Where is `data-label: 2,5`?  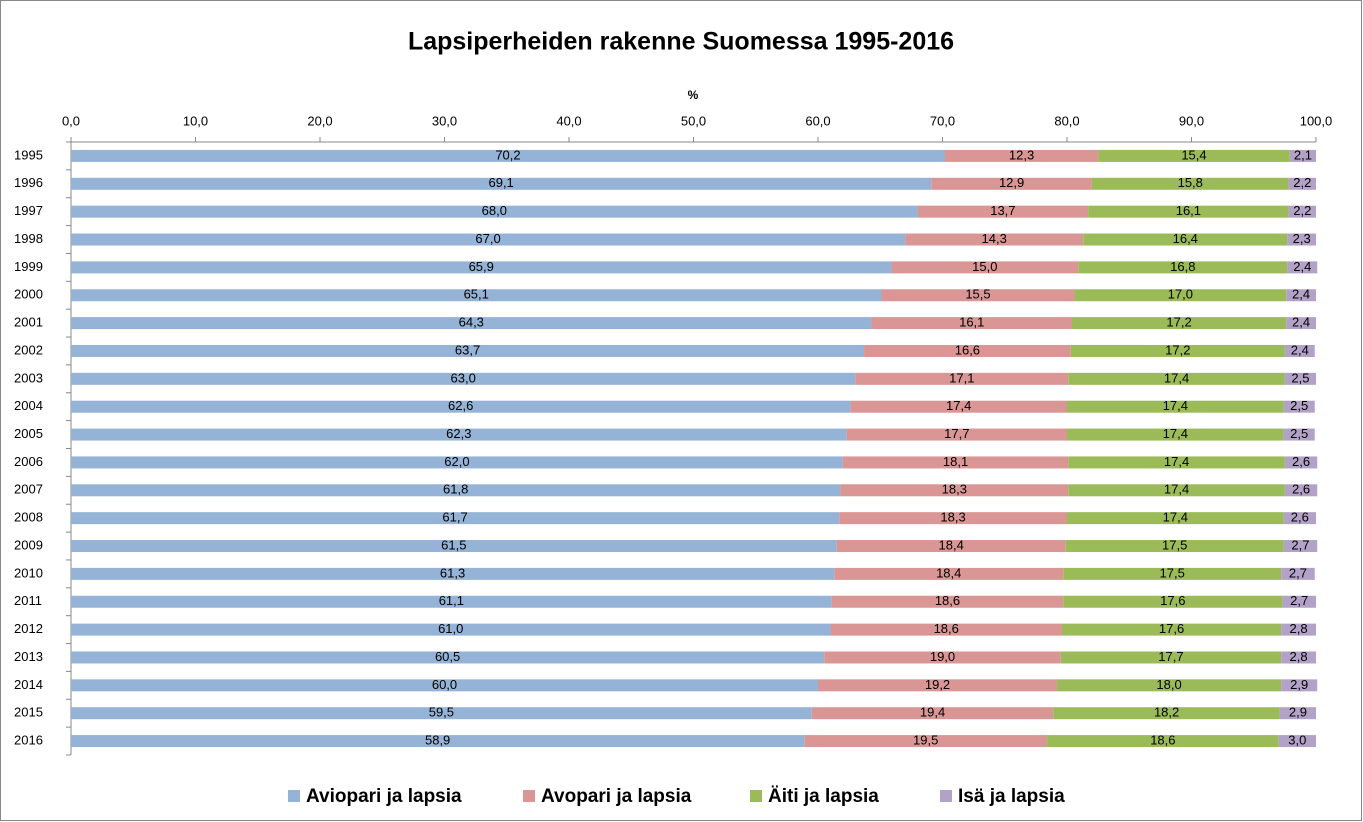
data-label: 2,5 is located at coordinates (1299, 405).